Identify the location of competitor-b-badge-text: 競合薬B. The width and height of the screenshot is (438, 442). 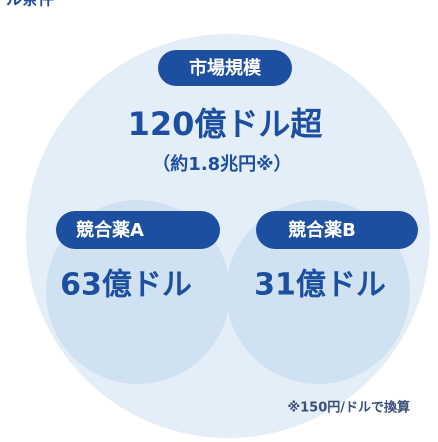
(322, 230).